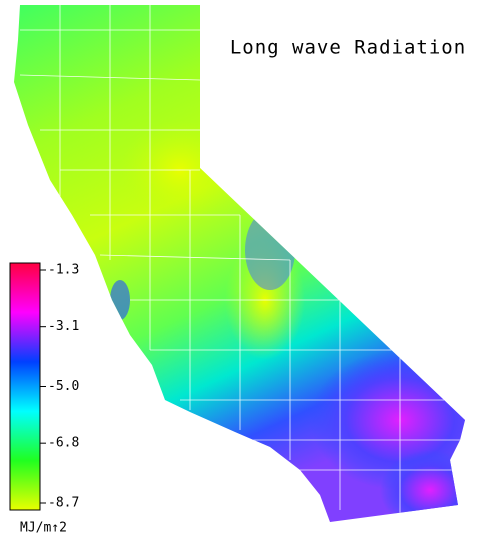 The width and height of the screenshot is (500, 550). What do you see at coordinates (43, 528) in the screenshot?
I see `colorbar-unit: MJ/m↑2` at bounding box center [43, 528].